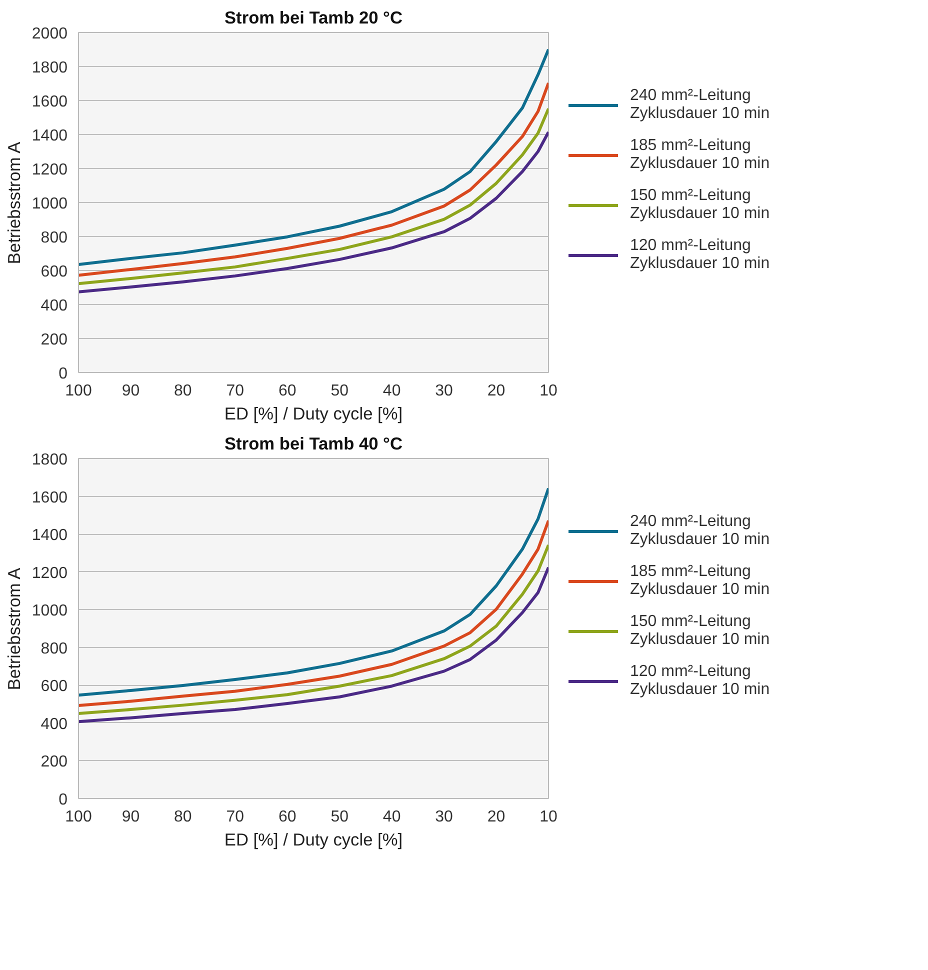  Describe the element at coordinates (50, 34) in the screenshot. I see `y-tick-label: 2000` at that location.